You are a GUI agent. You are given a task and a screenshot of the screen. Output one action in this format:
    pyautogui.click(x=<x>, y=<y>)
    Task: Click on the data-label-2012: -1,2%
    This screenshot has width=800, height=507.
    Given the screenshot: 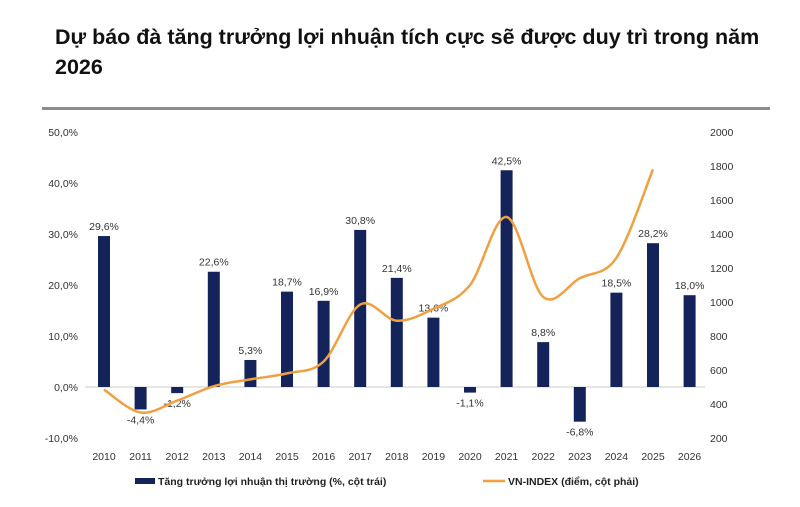 What is the action you would take?
    pyautogui.click(x=176, y=404)
    